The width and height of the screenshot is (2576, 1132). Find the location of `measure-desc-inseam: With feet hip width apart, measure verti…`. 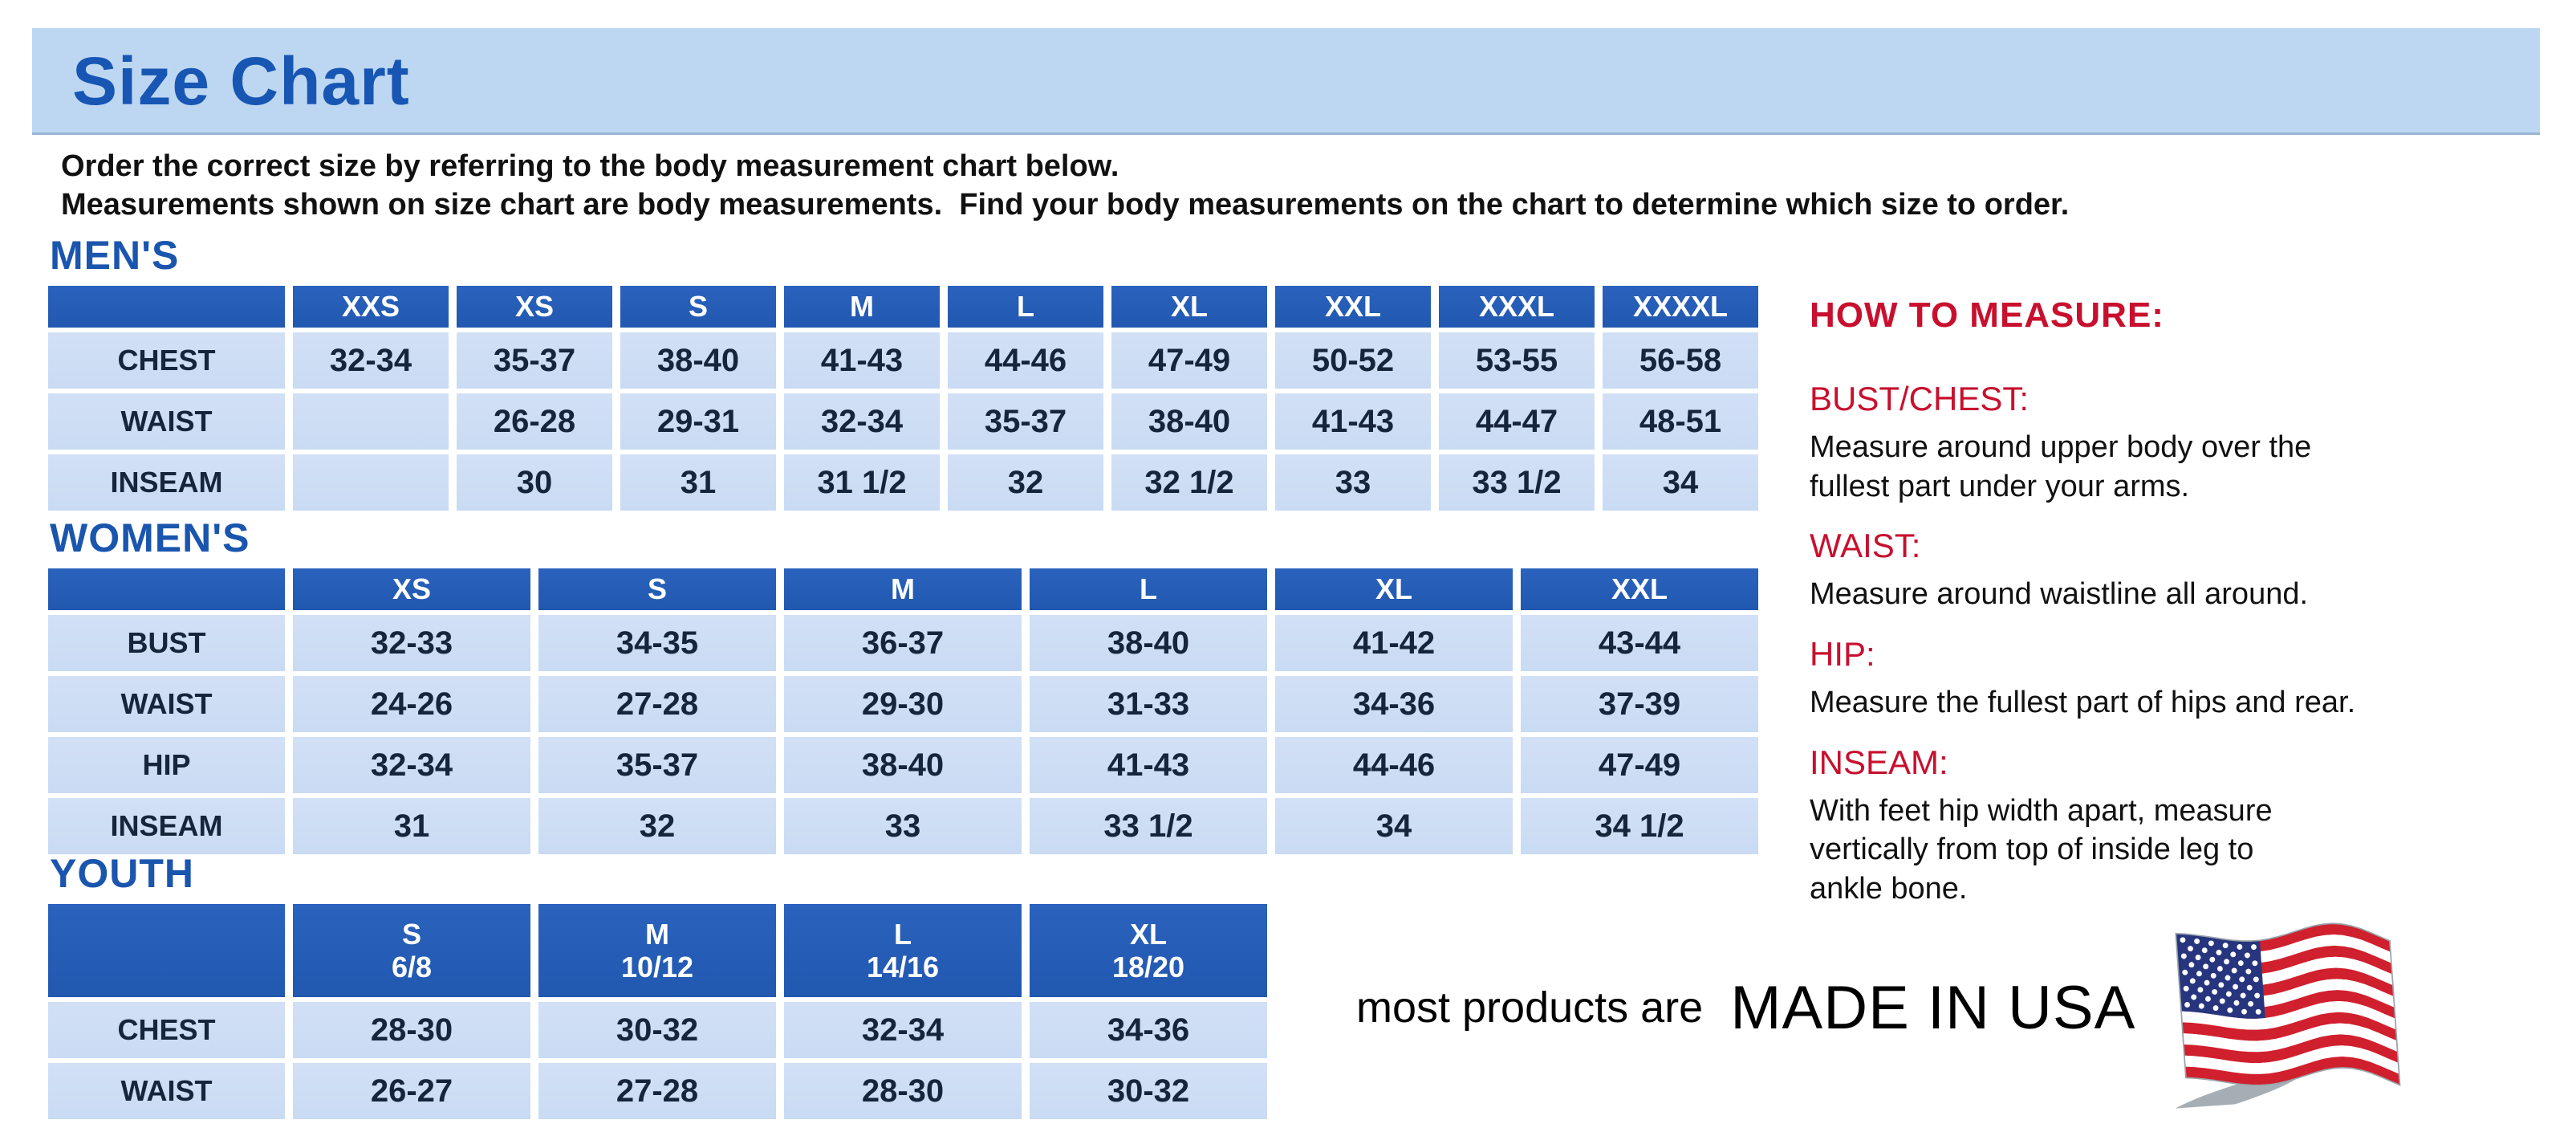

measure-desc-inseam: With feet hip width apart, measure verti… is located at coordinates (2041, 850).